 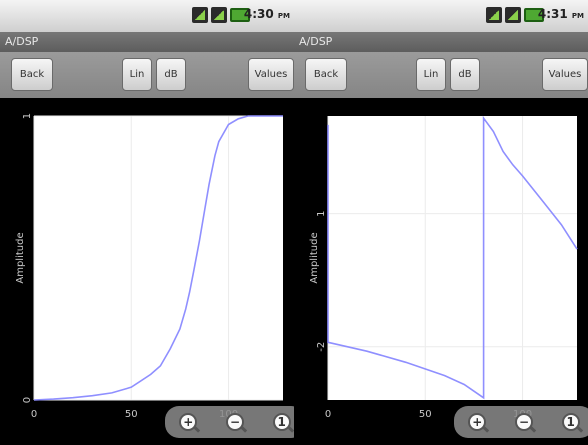 I want to click on y-tick-label: -2, so click(x=321, y=347).